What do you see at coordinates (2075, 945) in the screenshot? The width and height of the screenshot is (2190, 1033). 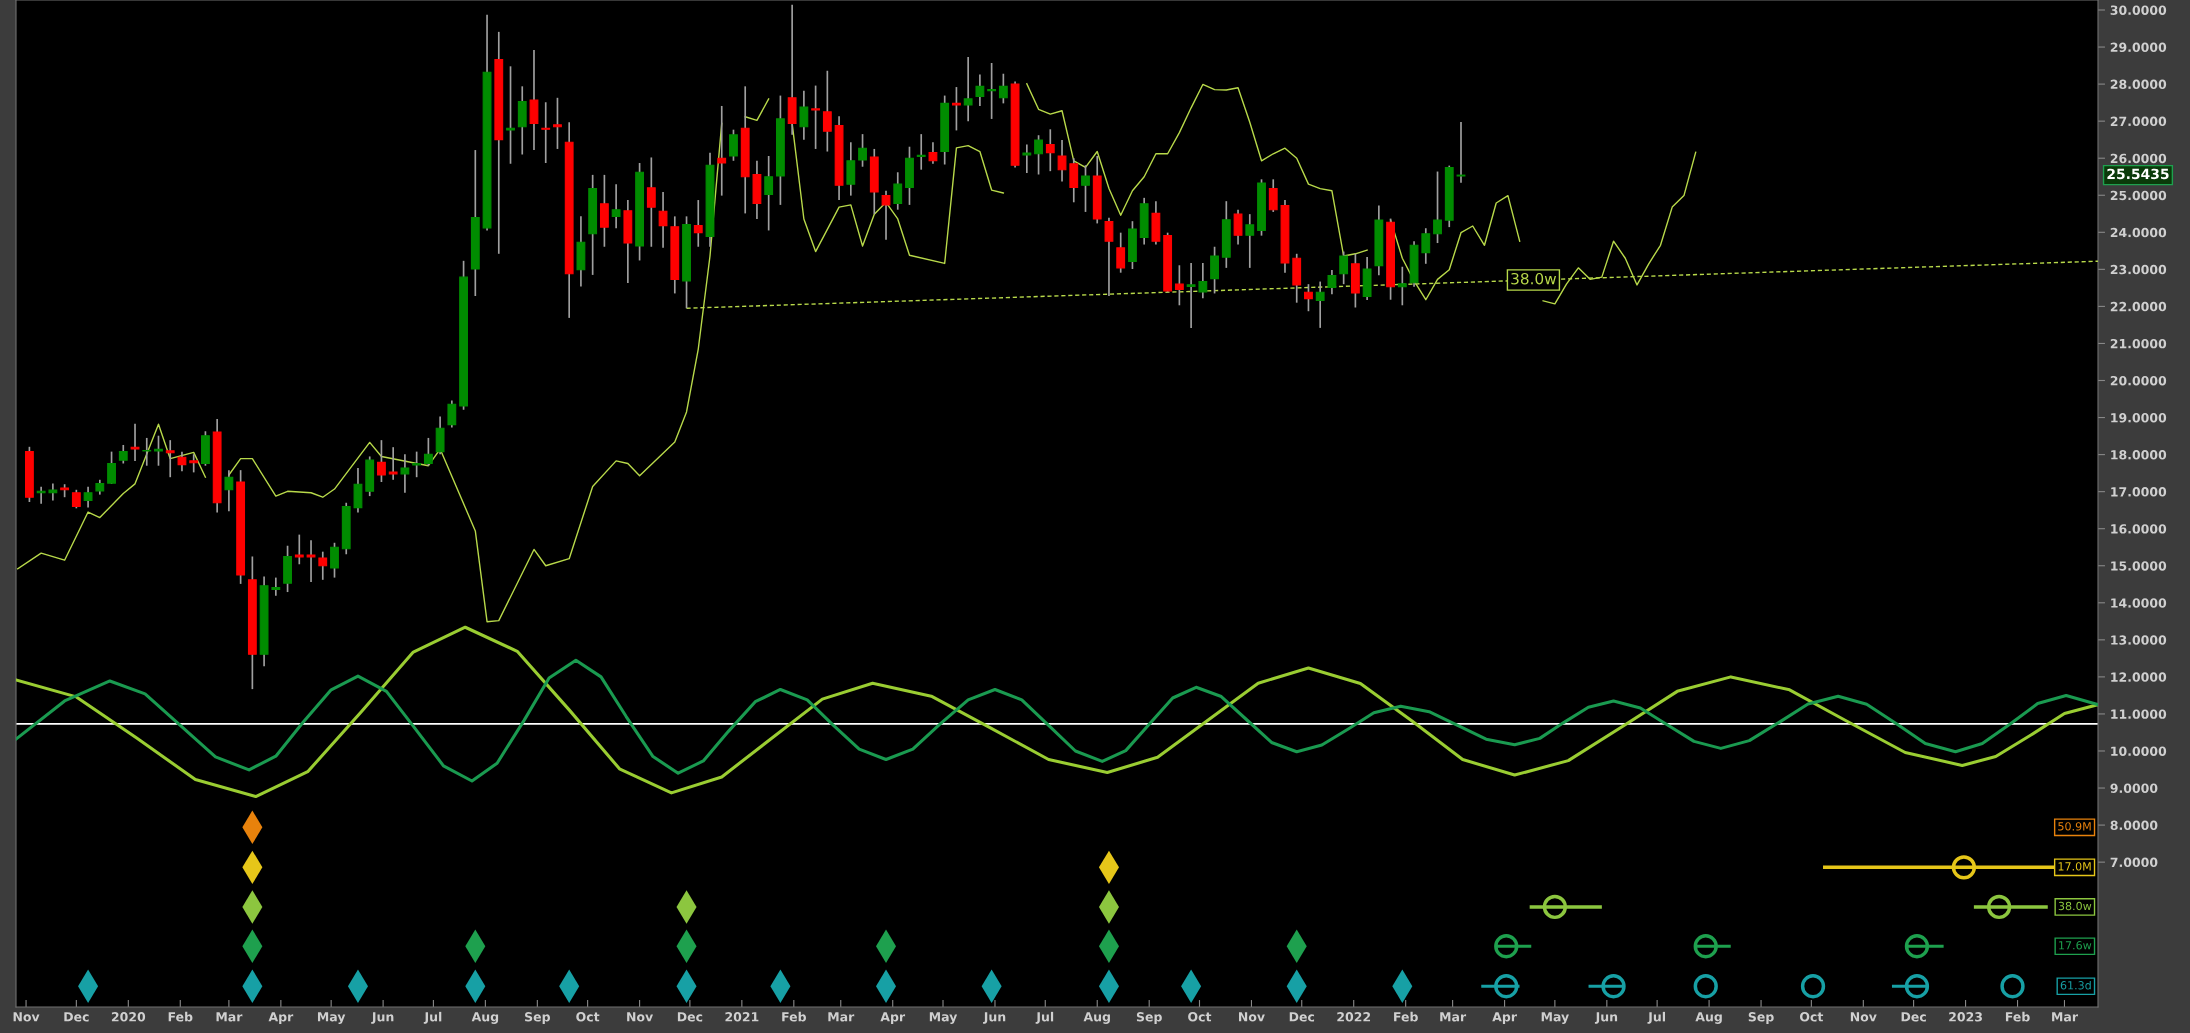 I see `text: 17.6w` at bounding box center [2075, 945].